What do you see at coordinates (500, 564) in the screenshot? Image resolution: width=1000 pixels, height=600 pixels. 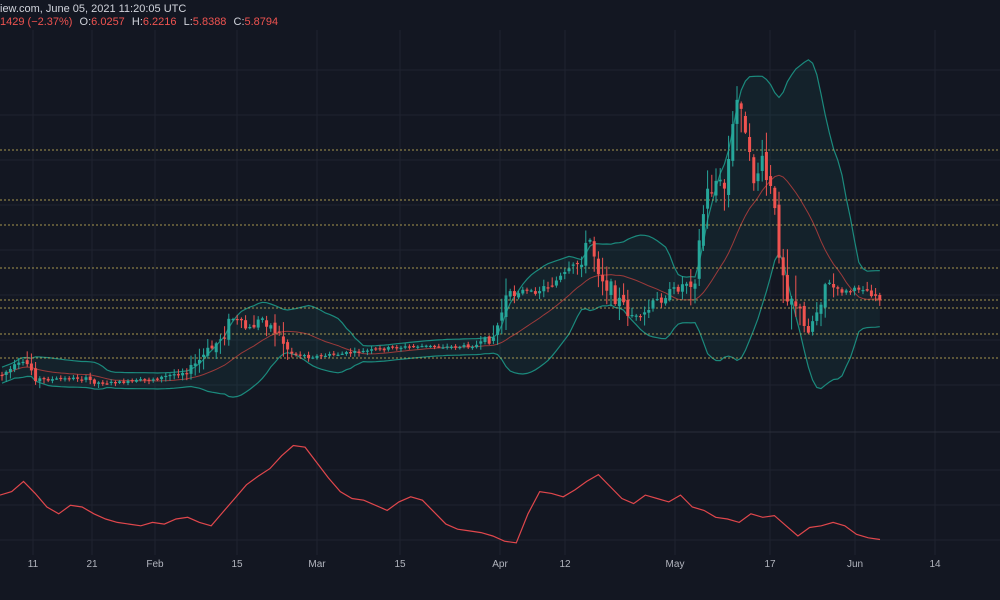 I see `x-tick-label: Apr` at bounding box center [500, 564].